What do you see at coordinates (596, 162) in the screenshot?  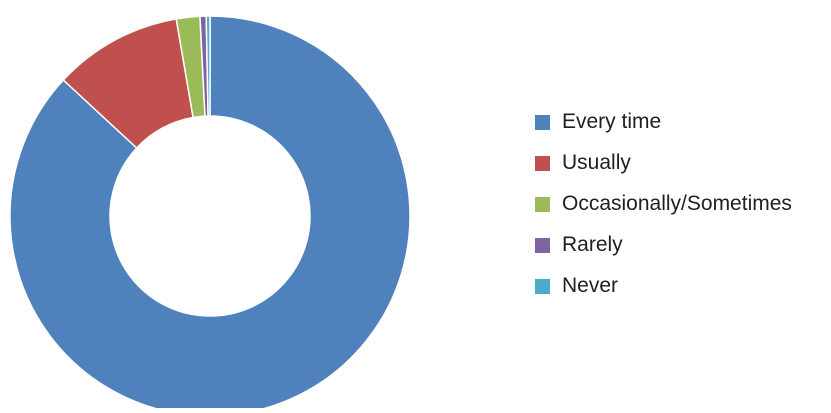 I see `legend-label-usually: Usually` at bounding box center [596, 162].